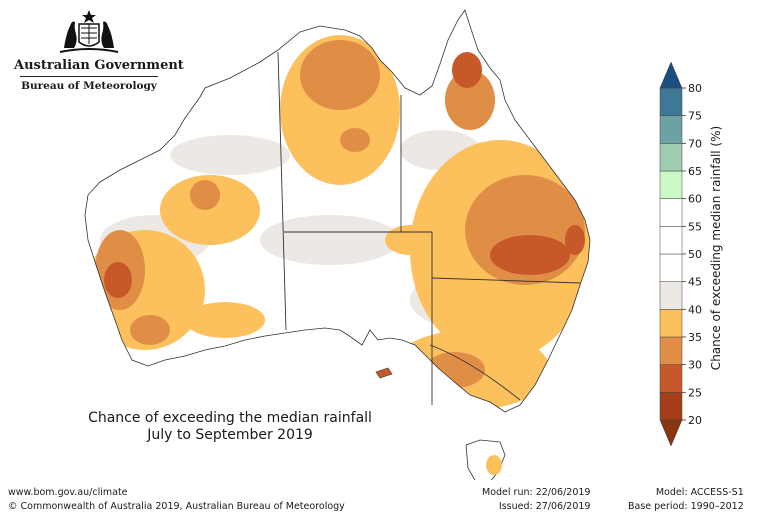 The image size is (768, 514). Describe the element at coordinates (695, 309) in the screenshot. I see `legend-tick-label: 40` at that location.